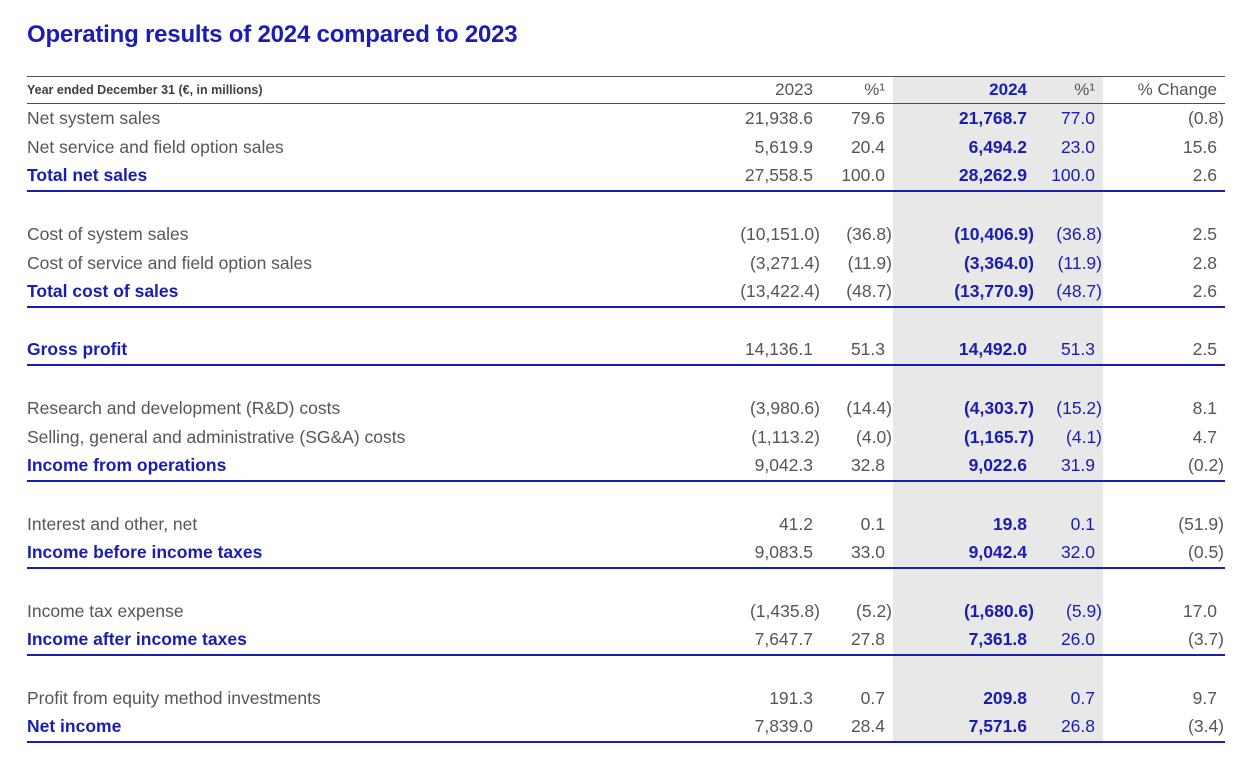 This screenshot has height=765, width=1239. I want to click on pct-change: 2.8, so click(1204, 262).